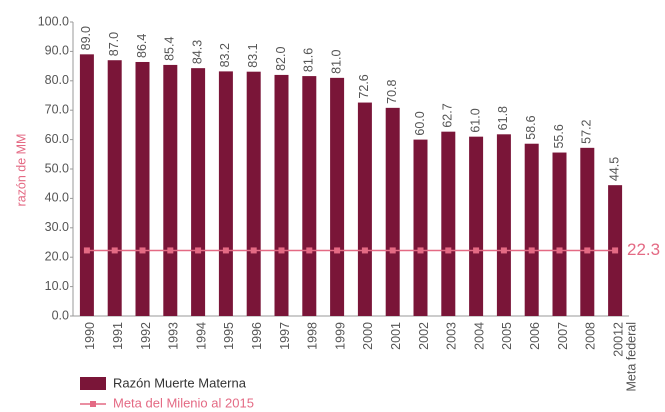 Image resolution: width=665 pixels, height=412 pixels. Describe the element at coordinates (57, 139) in the screenshot. I see `y-tick-label: 60.0` at that location.